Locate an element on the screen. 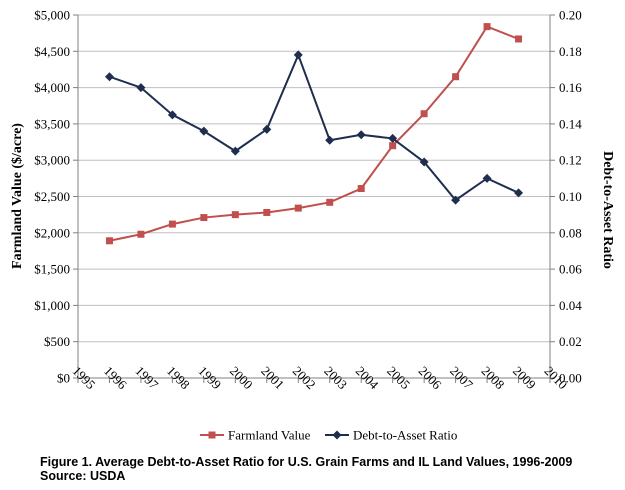 This screenshot has width=625, height=490. y2-tick-label: 0.18 is located at coordinates (570, 51).